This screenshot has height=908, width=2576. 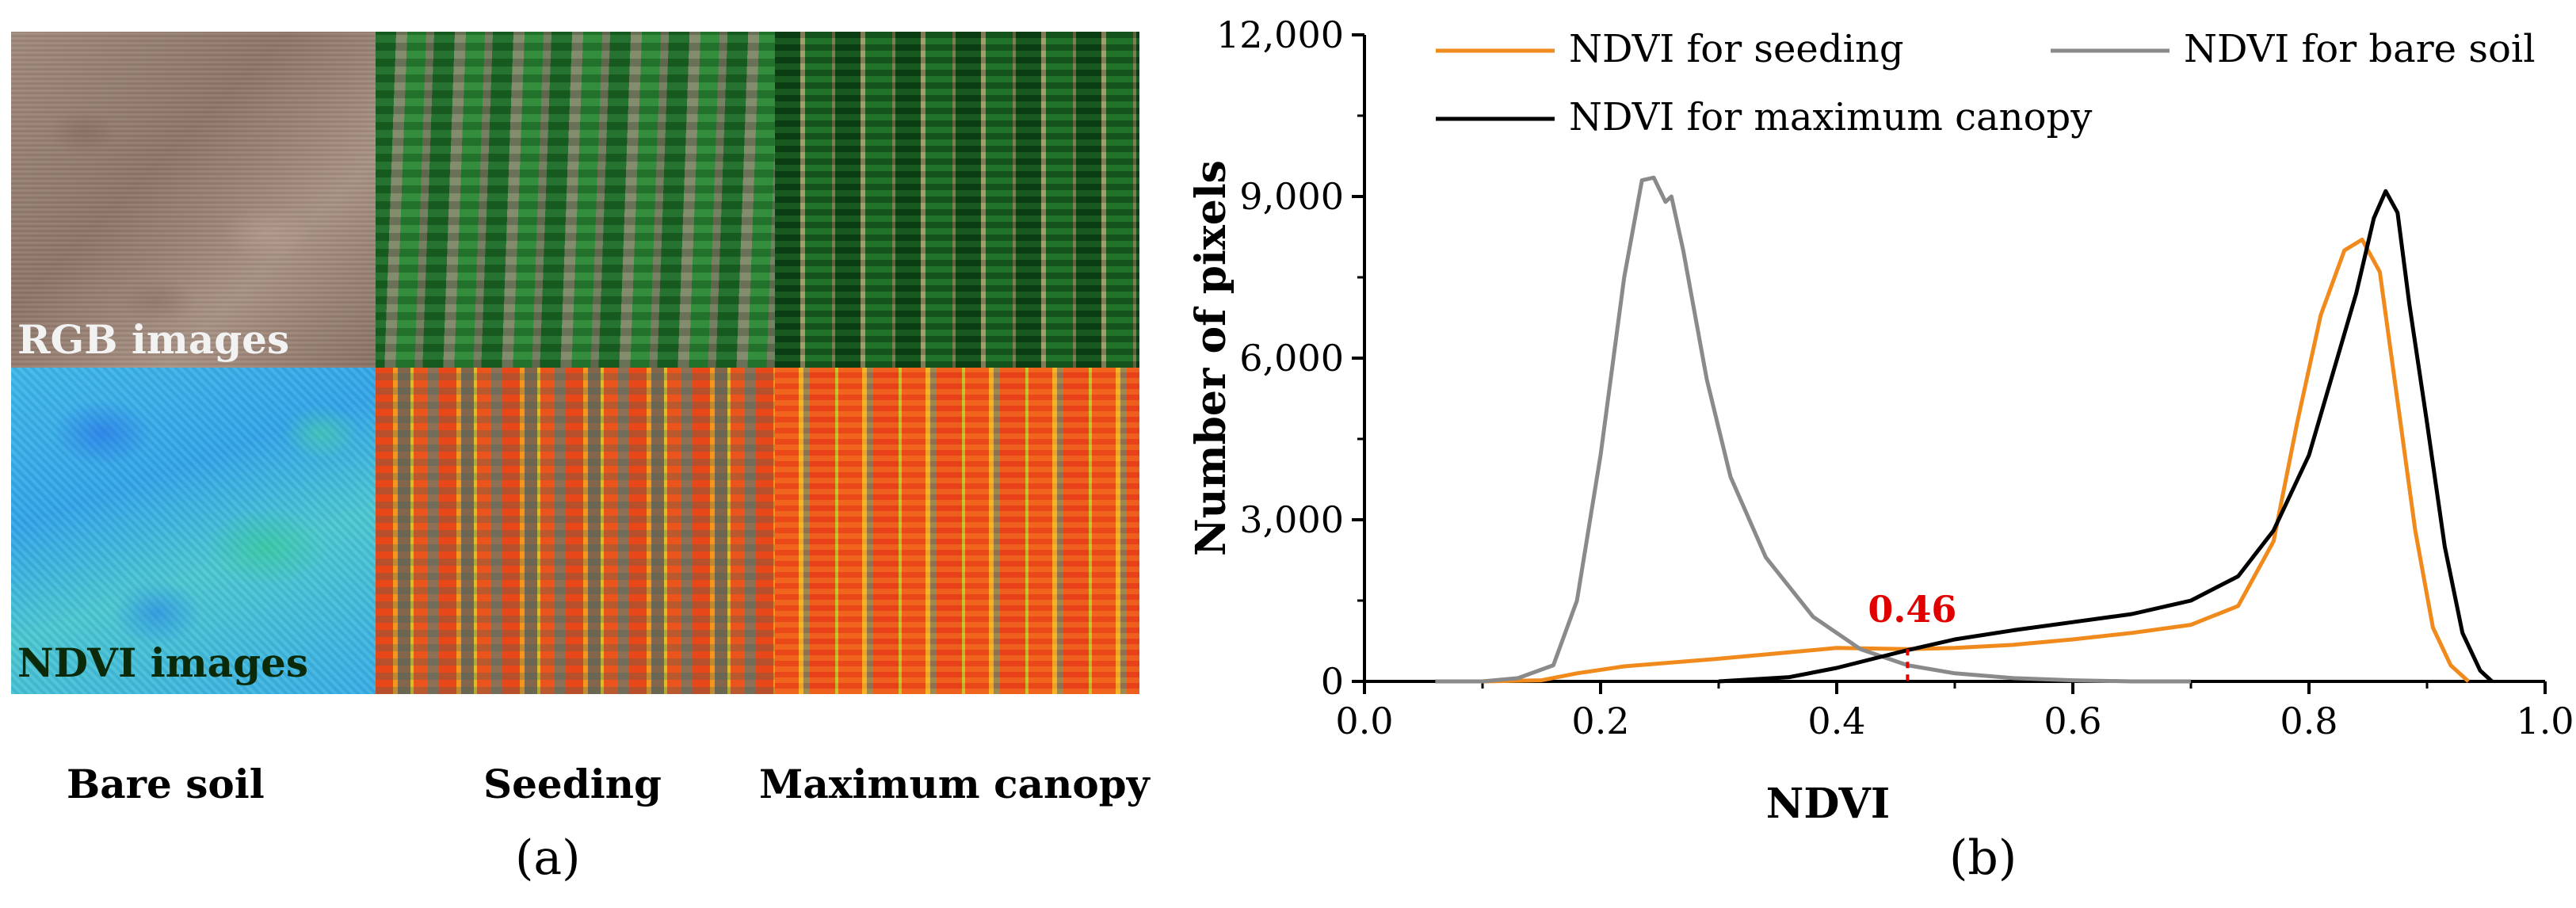 What do you see at coordinates (954, 784) in the screenshot?
I see `stage-label-maximum-canopy: Maximum canopy` at bounding box center [954, 784].